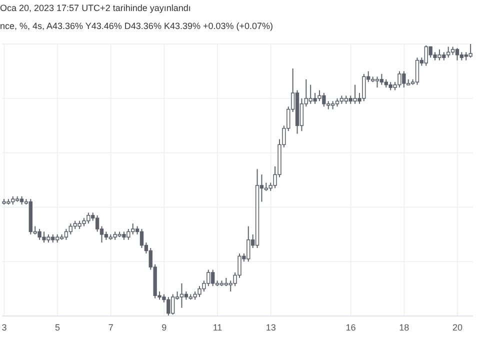 This screenshot has height=360, width=485. What do you see at coordinates (137, 26) in the screenshot?
I see `text: nce, %, 4s, A43.36% Y43.46% D43.36% K43.39% +0.03% (+0.07%)` at bounding box center [137, 26].